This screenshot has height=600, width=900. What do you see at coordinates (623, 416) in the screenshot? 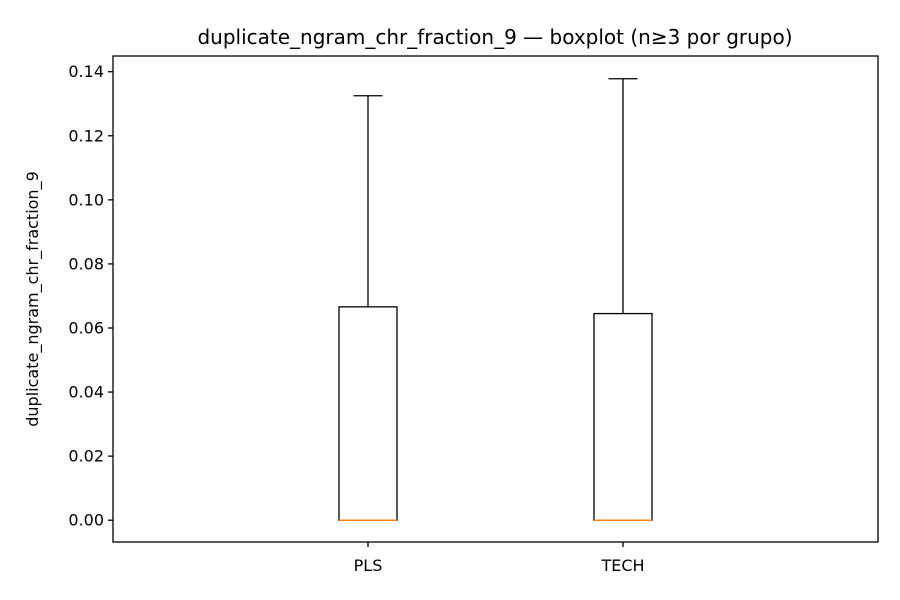
I see `box-tech` at bounding box center [623, 416].